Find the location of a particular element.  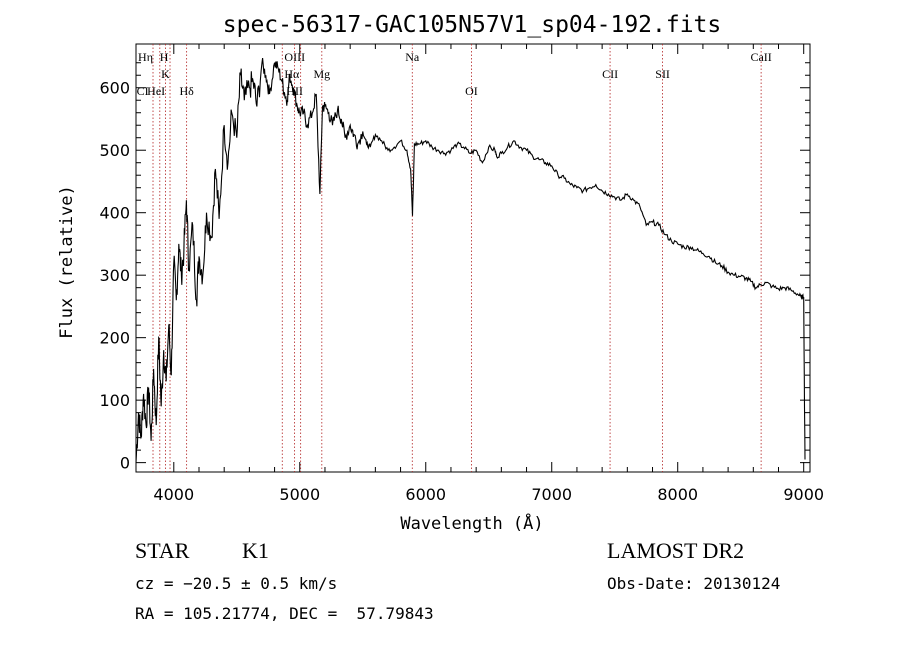

spectral-line-label: CI is located at coordinates (143, 91).